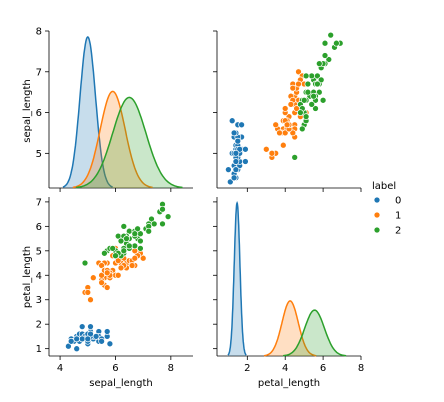 The image size is (444, 402). Describe the element at coordinates (39, 276) in the screenshot. I see `panel-petal-vs-sepal-ytick-label: 4` at that location.